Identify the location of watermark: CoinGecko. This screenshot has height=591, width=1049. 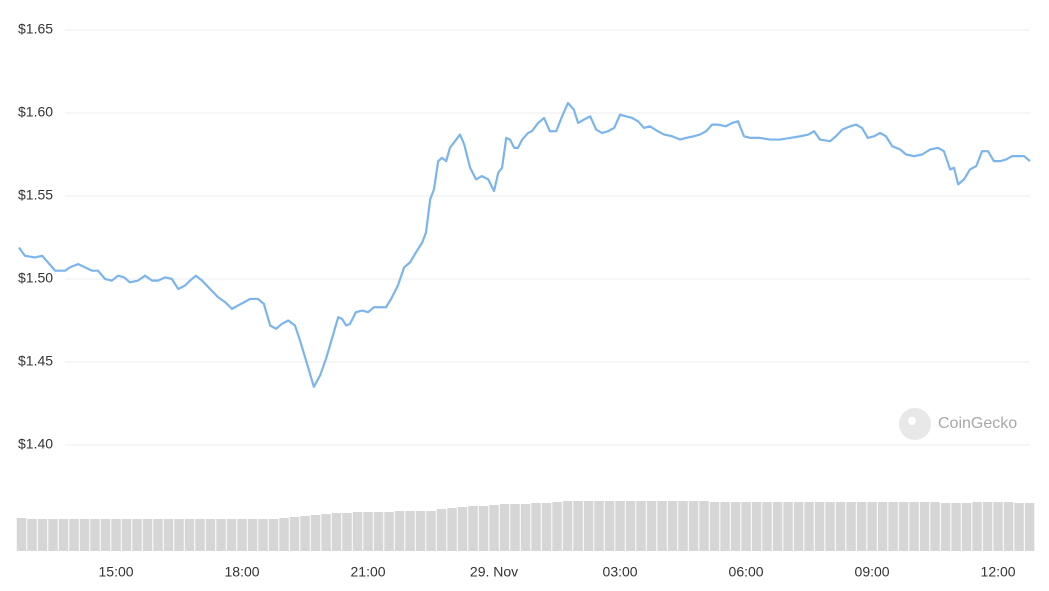
(958, 424).